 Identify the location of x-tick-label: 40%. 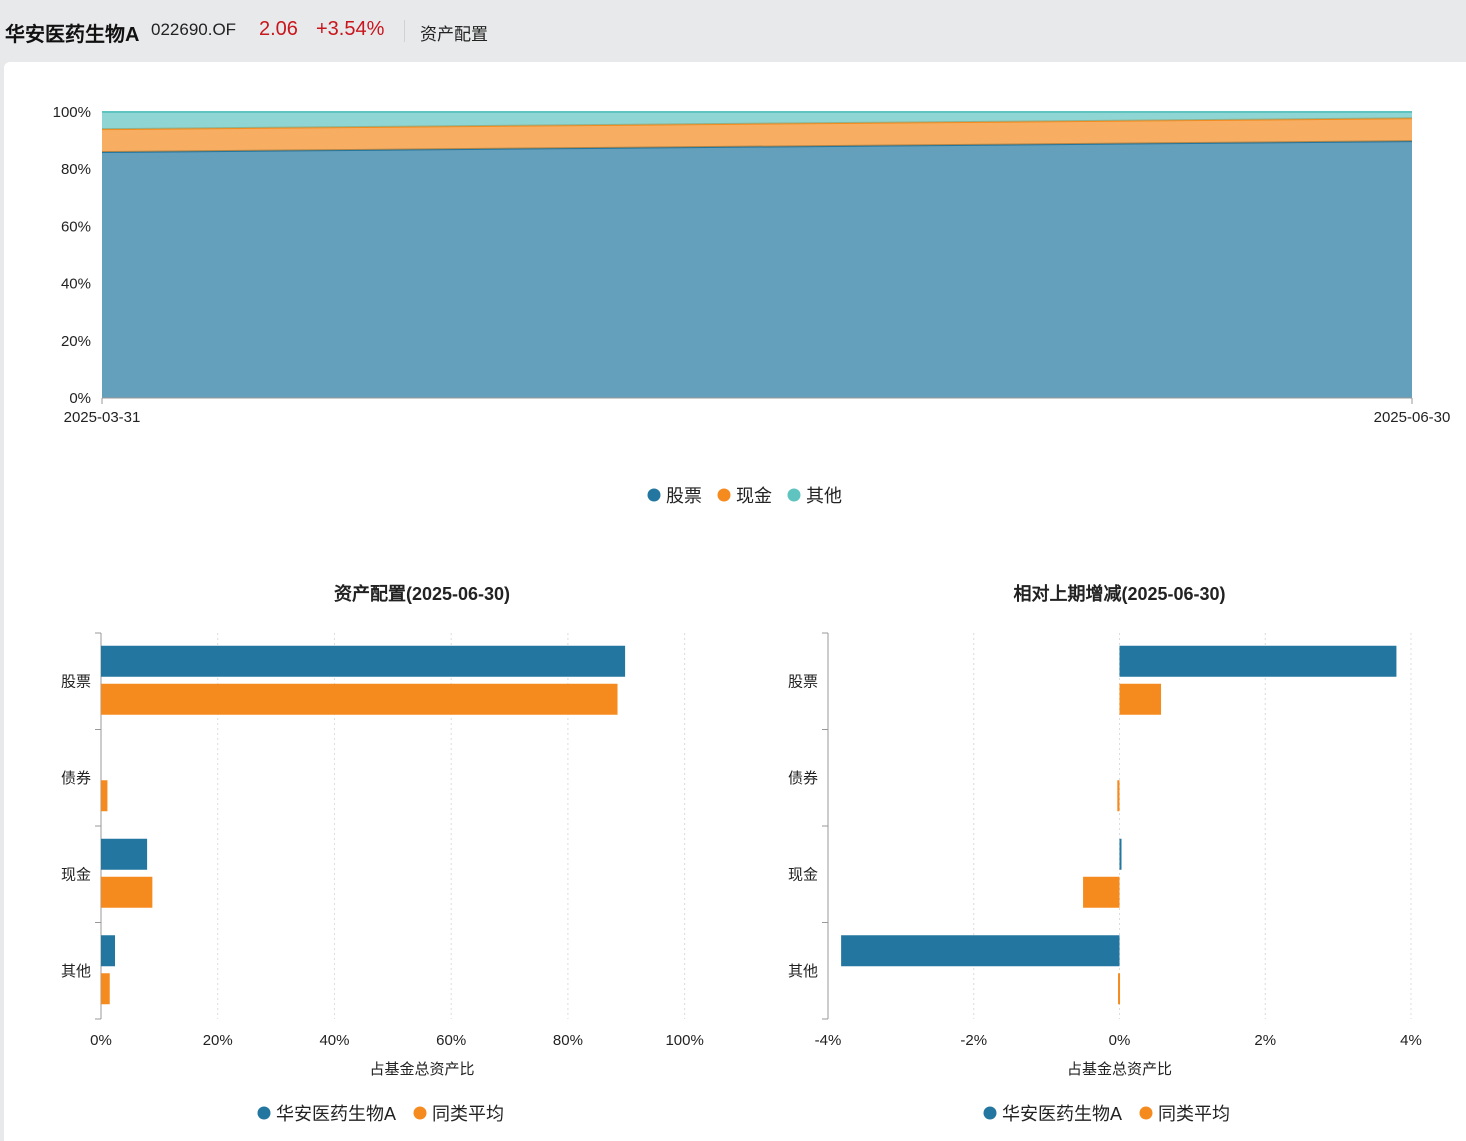
(334, 1040).